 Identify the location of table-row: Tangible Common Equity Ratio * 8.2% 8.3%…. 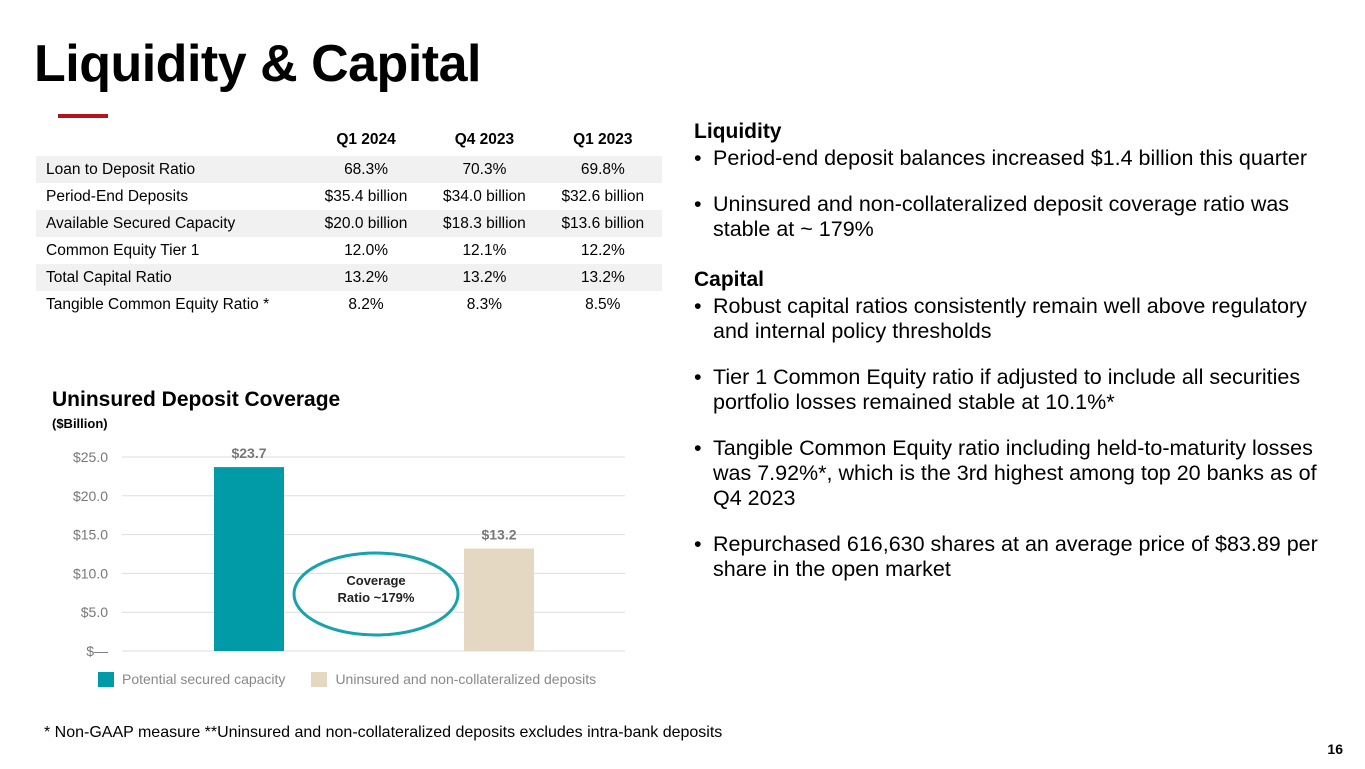
(349, 304).